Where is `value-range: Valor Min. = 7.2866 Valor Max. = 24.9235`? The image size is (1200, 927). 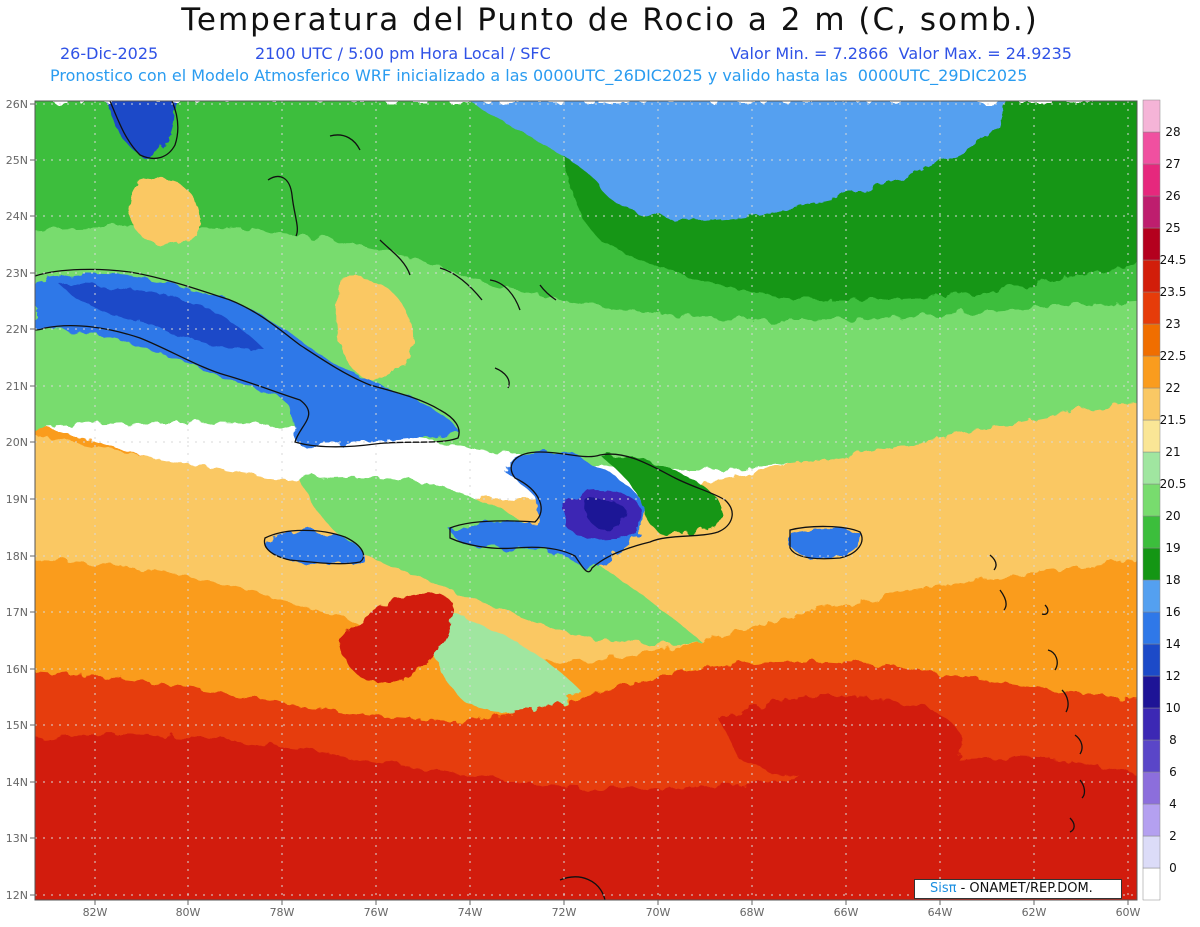 value-range: Valor Min. = 7.2866 Valor Max. = 24.9235 is located at coordinates (901, 53).